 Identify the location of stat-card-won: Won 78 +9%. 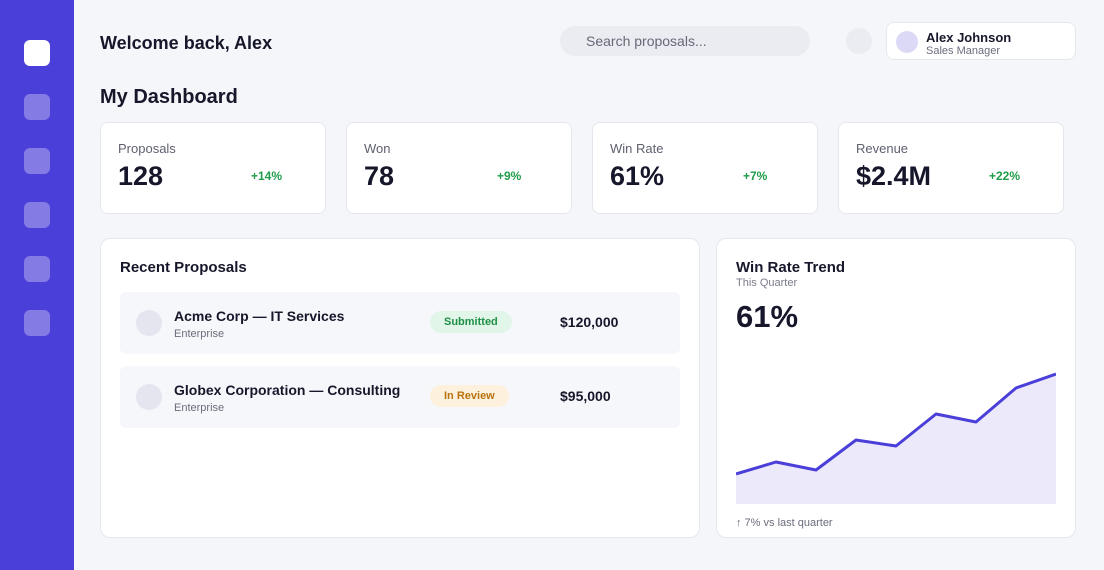
(459, 168).